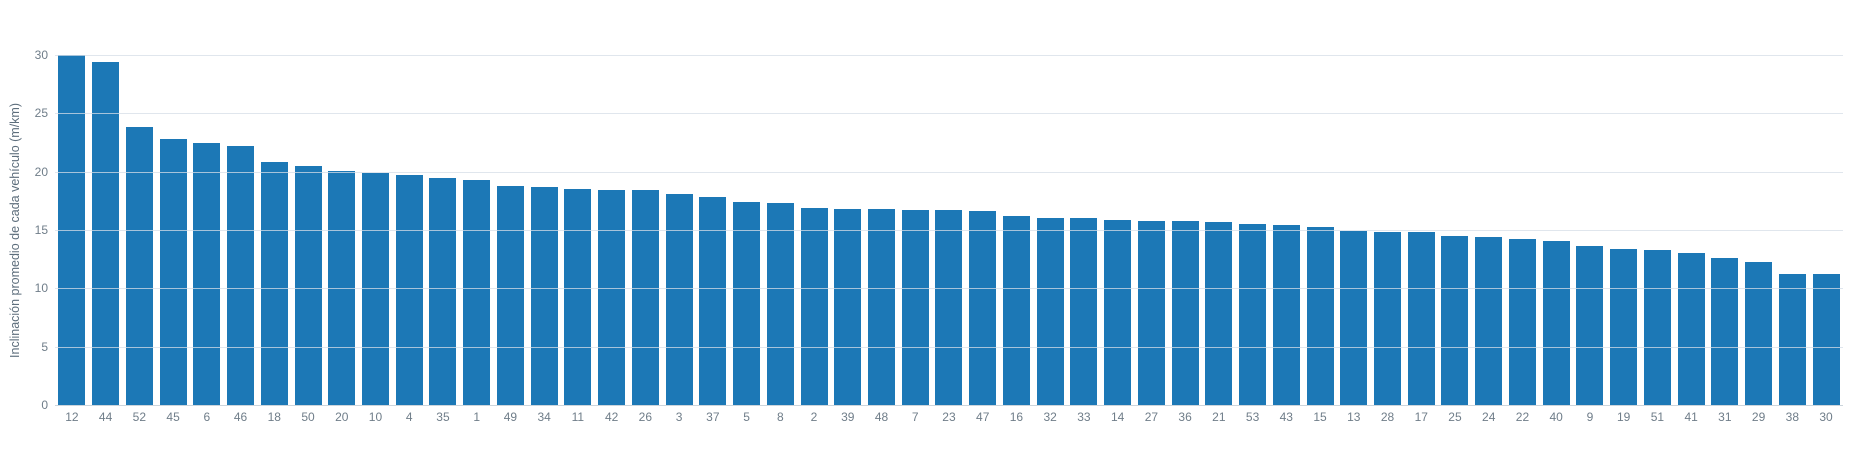 The width and height of the screenshot is (1875, 470). I want to click on x-tick-label: 43, so click(1286, 417).